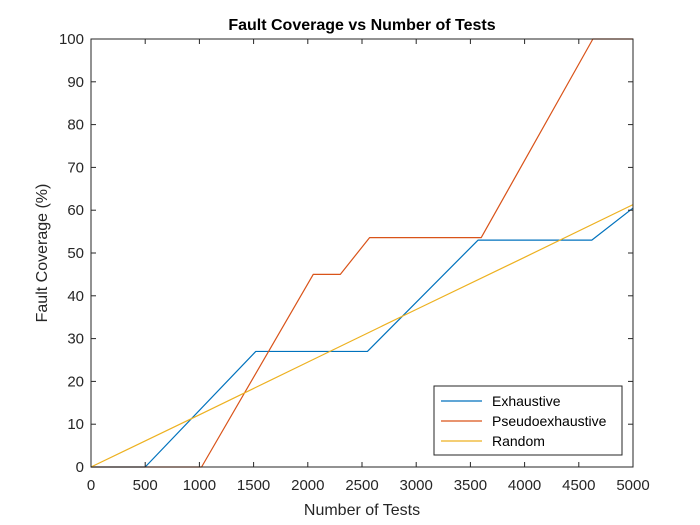  What do you see at coordinates (361, 485) in the screenshot?
I see `x-tick-label: 2500` at bounding box center [361, 485].